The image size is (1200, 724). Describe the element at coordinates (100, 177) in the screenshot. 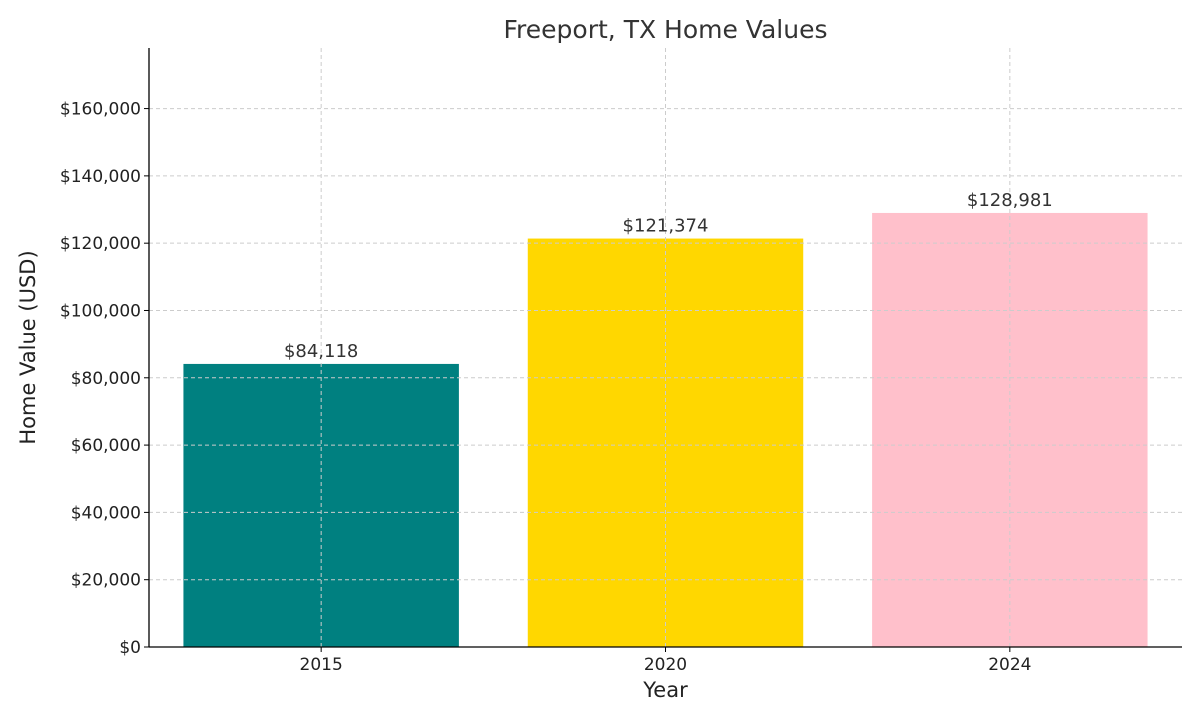

I see `y-tick-label: $140,000` at that location.